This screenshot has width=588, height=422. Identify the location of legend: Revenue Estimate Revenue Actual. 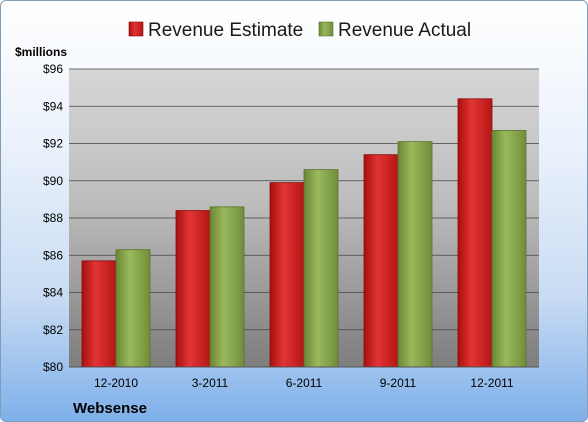
(299, 30).